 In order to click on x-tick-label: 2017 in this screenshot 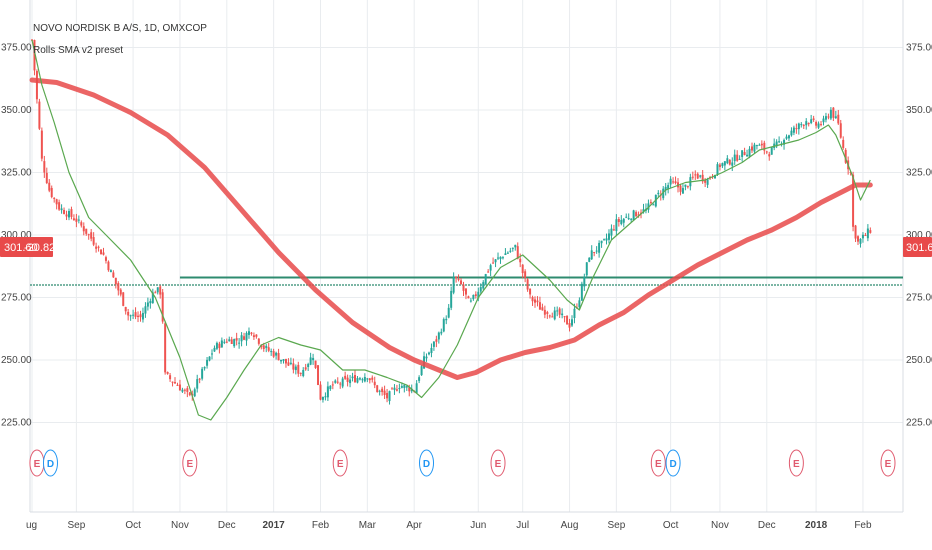, I will do `click(274, 525)`.